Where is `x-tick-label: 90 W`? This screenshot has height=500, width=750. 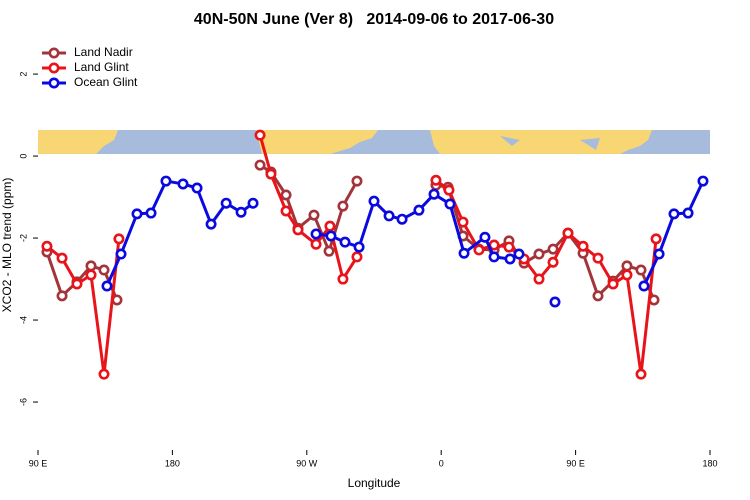 x-tick-label: 90 W is located at coordinates (307, 463).